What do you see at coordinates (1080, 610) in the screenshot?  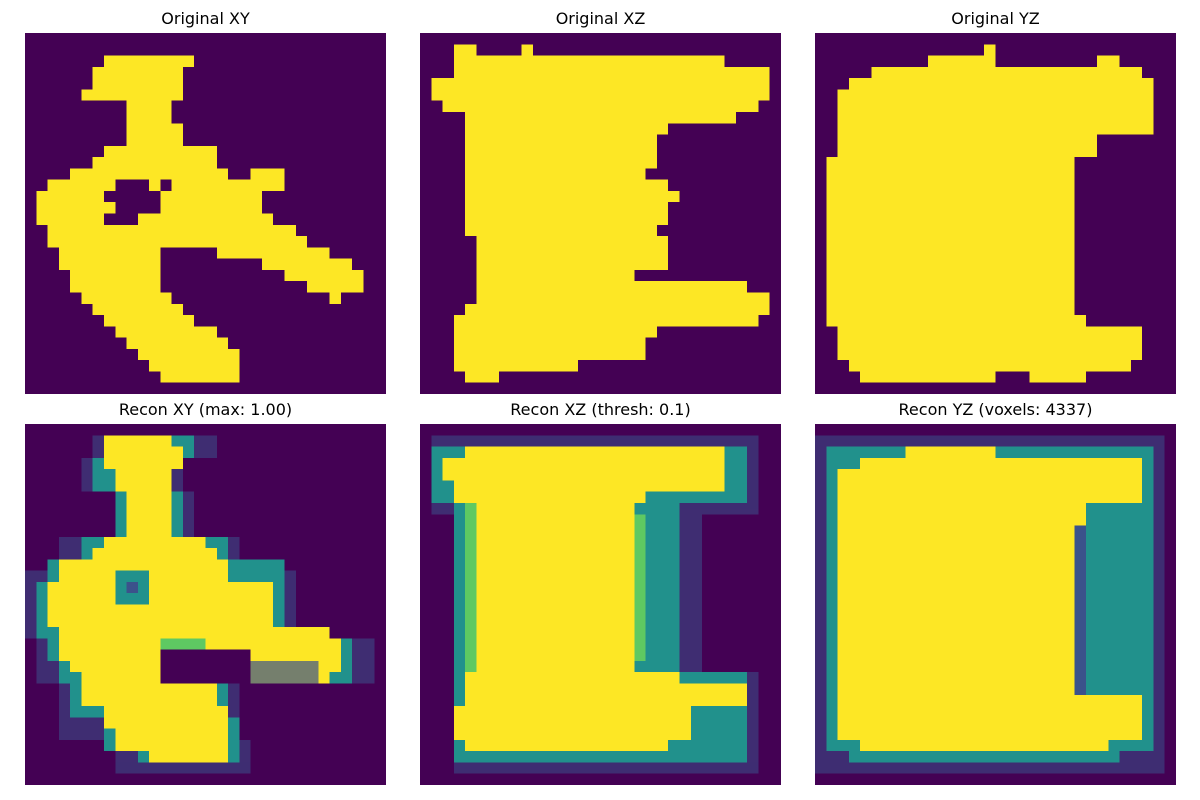 I see `inner-gap` at bounding box center [1080, 610].